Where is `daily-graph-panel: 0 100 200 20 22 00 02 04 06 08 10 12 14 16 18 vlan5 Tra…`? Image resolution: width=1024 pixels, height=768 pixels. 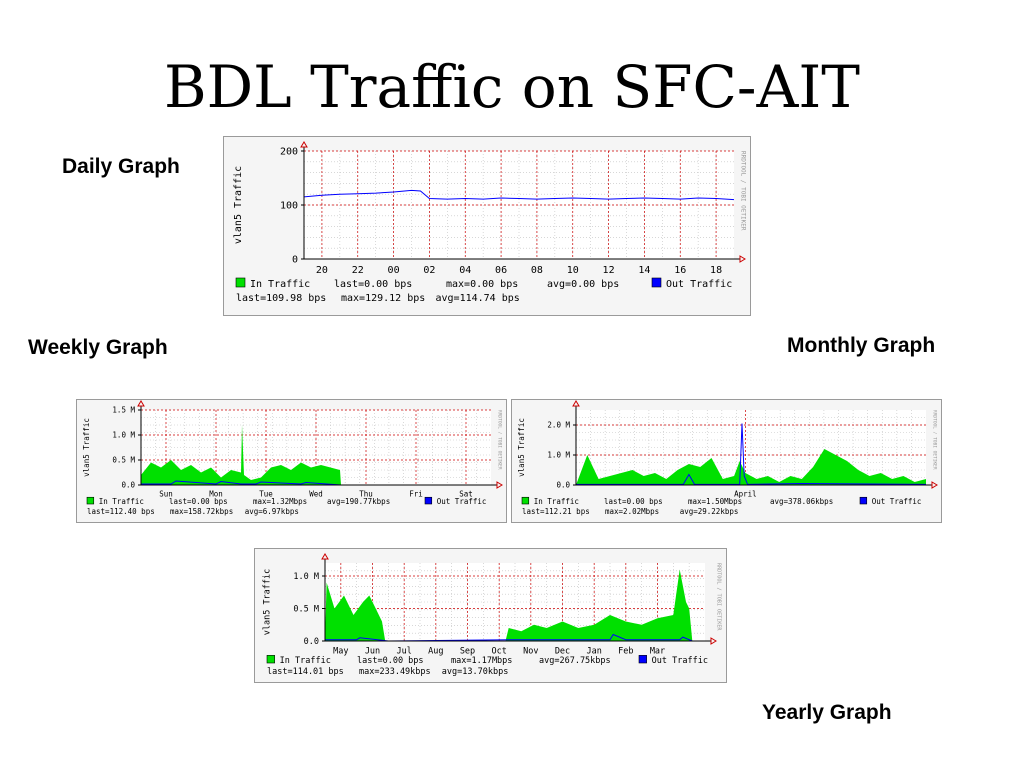
daily-graph-panel: 0 100 200 20 22 00 02 04 06 08 10 12 14 16 18 vlan5 Tra… is located at coordinates (487, 226).